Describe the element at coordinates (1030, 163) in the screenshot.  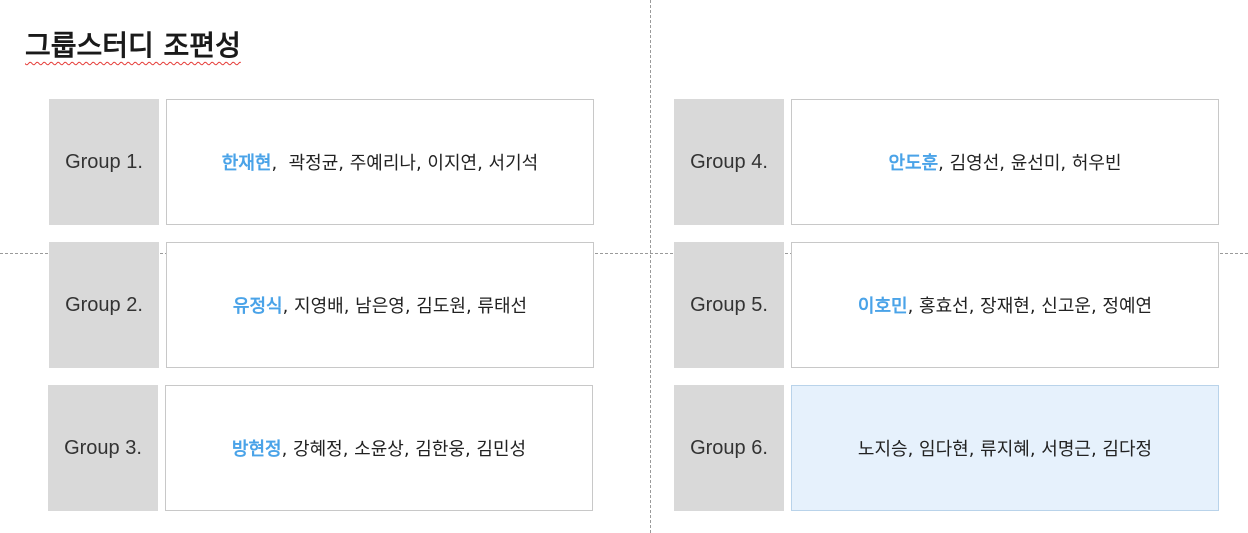
I see `group-member-list-4: , 김영선, 윤선미, 허우빈` at that location.